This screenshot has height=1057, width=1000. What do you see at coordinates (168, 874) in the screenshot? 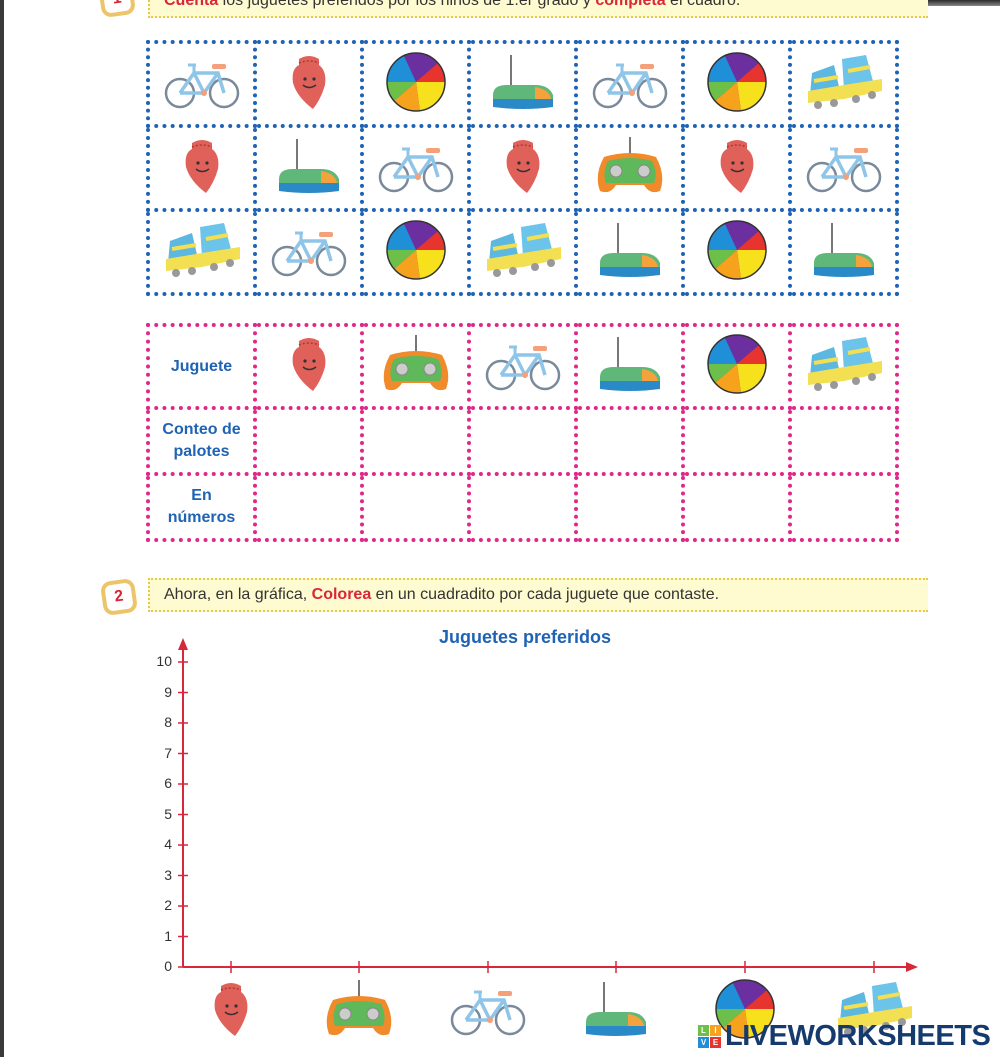
I see `y-tick-label: 3` at bounding box center [168, 874].